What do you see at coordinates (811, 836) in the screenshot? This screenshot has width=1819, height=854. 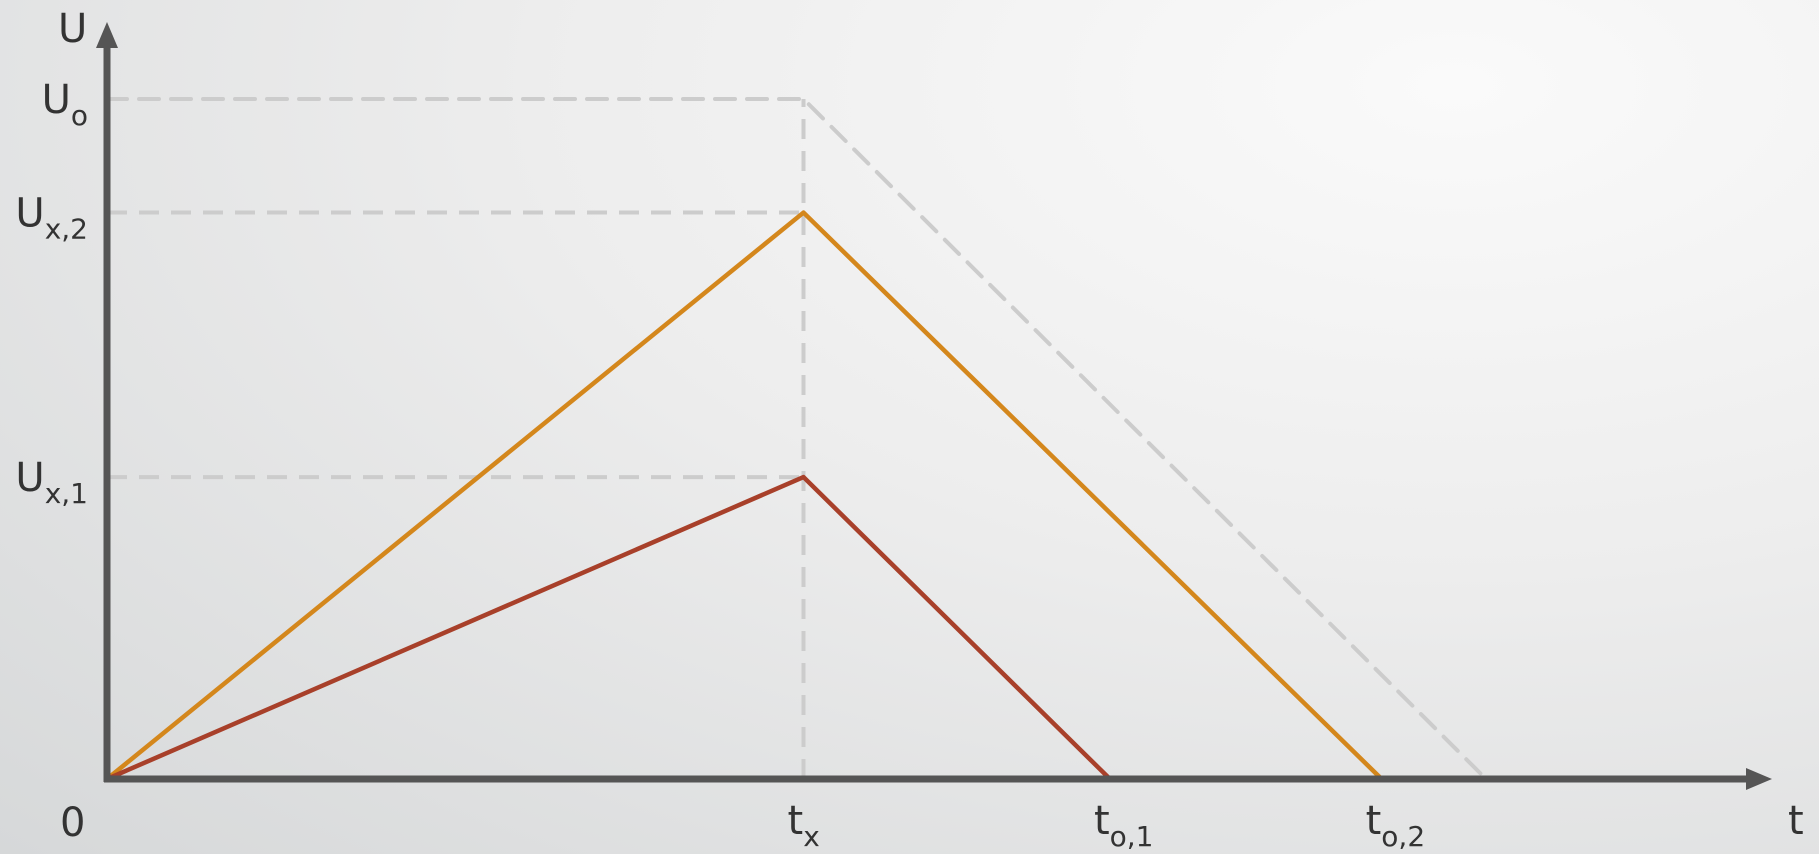 I see `tick-label-subscript: x` at bounding box center [811, 836].